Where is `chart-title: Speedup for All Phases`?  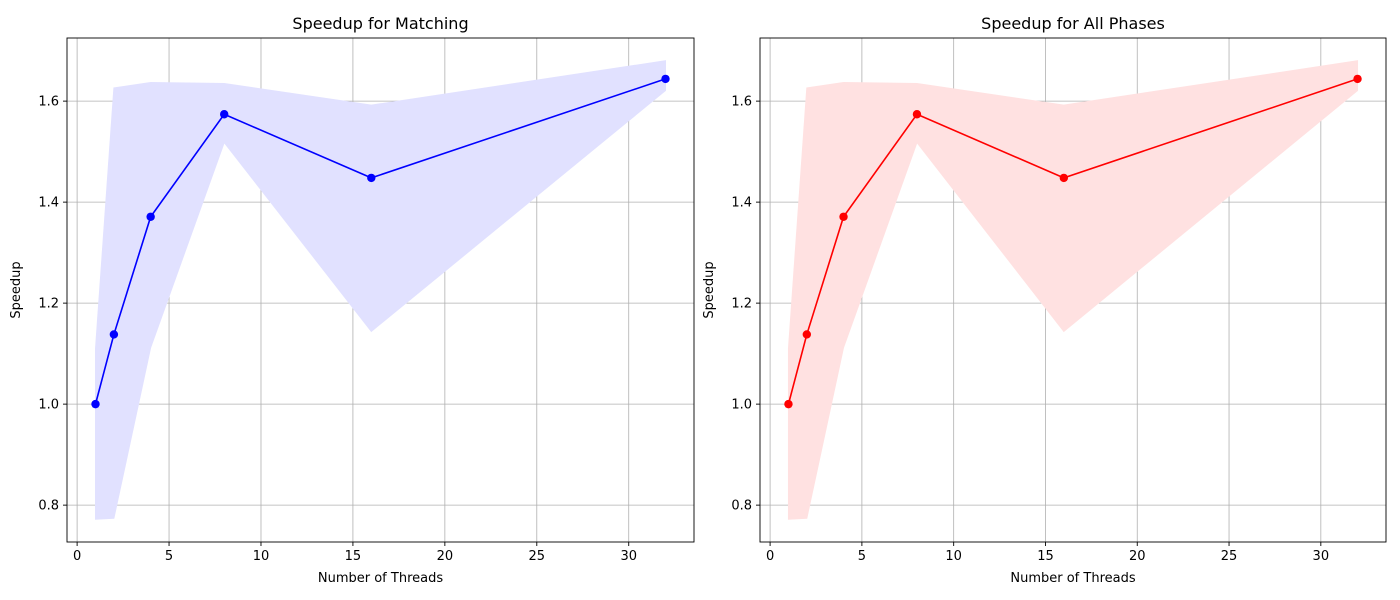 chart-title: Speedup for All Phases is located at coordinates (1073, 23).